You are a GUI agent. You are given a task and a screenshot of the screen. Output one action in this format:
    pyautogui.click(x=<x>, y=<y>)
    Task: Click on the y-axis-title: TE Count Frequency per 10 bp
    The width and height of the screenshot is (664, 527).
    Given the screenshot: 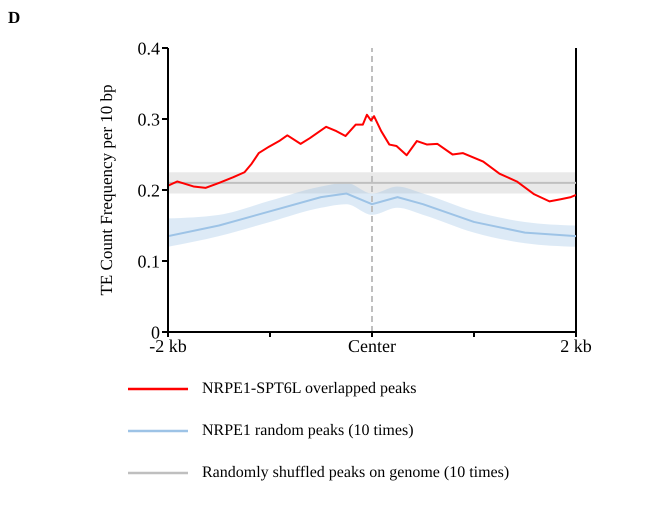 What is the action you would take?
    pyautogui.click(x=106, y=190)
    